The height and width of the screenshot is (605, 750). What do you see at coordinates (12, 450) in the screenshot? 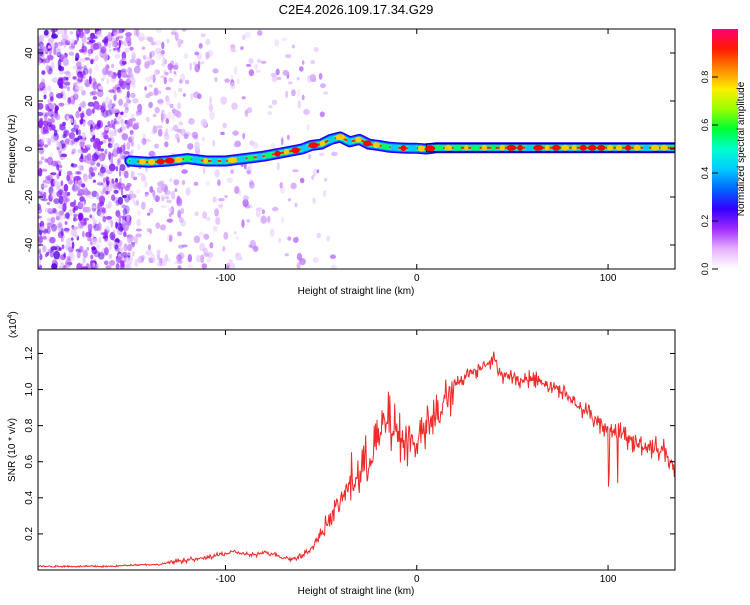
I see `snr-y-label: SNR (10 * v/v)` at bounding box center [12, 450].